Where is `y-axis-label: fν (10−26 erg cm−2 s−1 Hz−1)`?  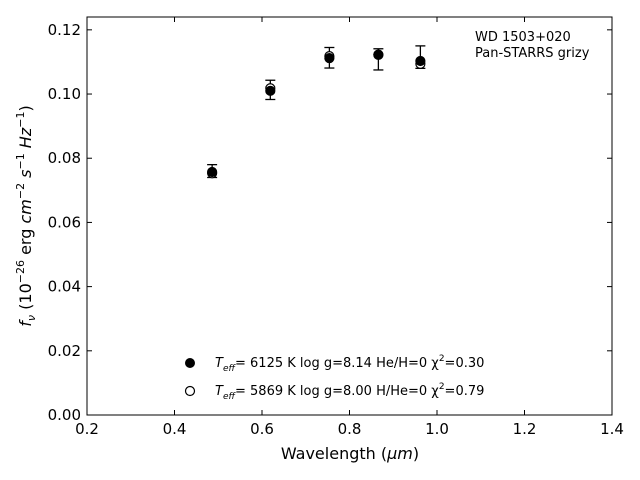 y-axis-label: fν (10−26 erg cm−2 s−1 Hz−1) is located at coordinates (26, 215).